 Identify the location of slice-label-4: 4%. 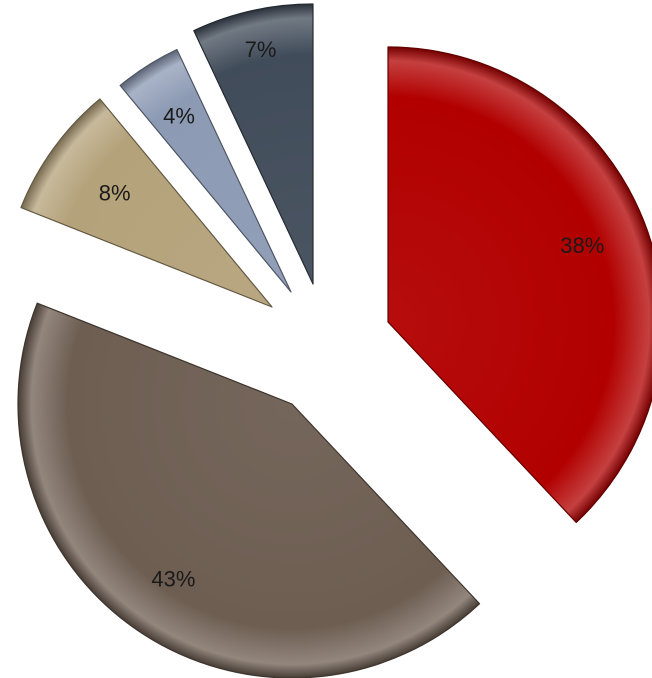
(179, 116).